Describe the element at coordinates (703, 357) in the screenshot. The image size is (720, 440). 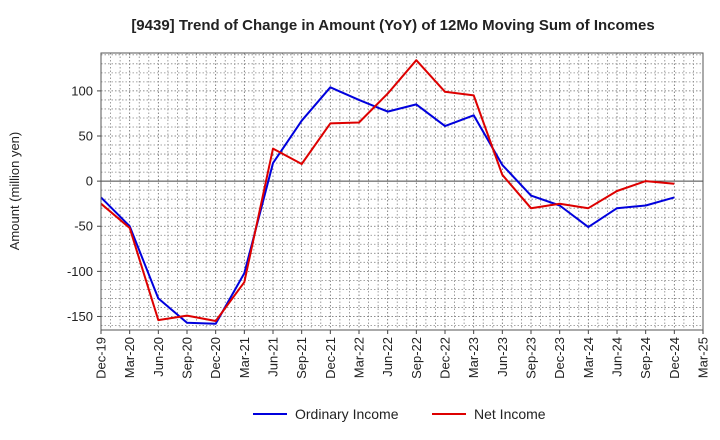
I see `x-tick-label: Mar-25` at that location.